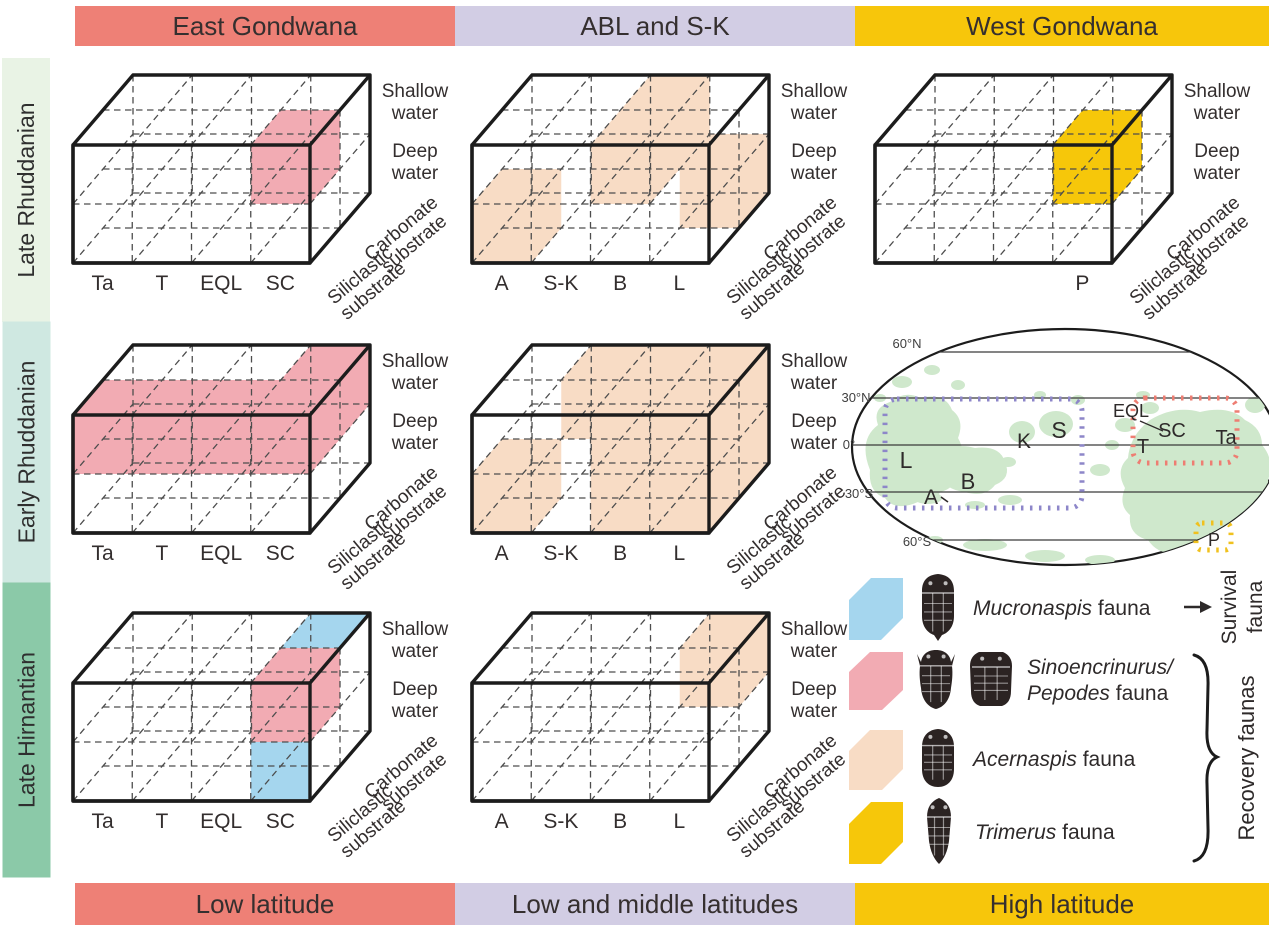  What do you see at coordinates (1206, 607) in the screenshot?
I see `survival-arrow-head` at bounding box center [1206, 607].